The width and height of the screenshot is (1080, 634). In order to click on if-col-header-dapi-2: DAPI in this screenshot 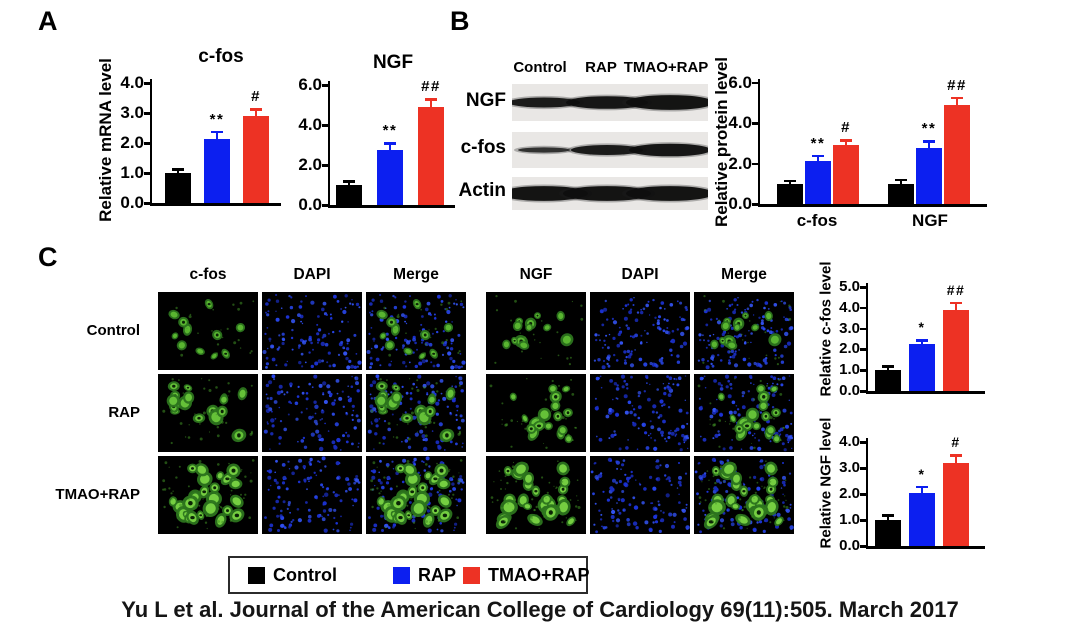, I will do `click(640, 274)`.